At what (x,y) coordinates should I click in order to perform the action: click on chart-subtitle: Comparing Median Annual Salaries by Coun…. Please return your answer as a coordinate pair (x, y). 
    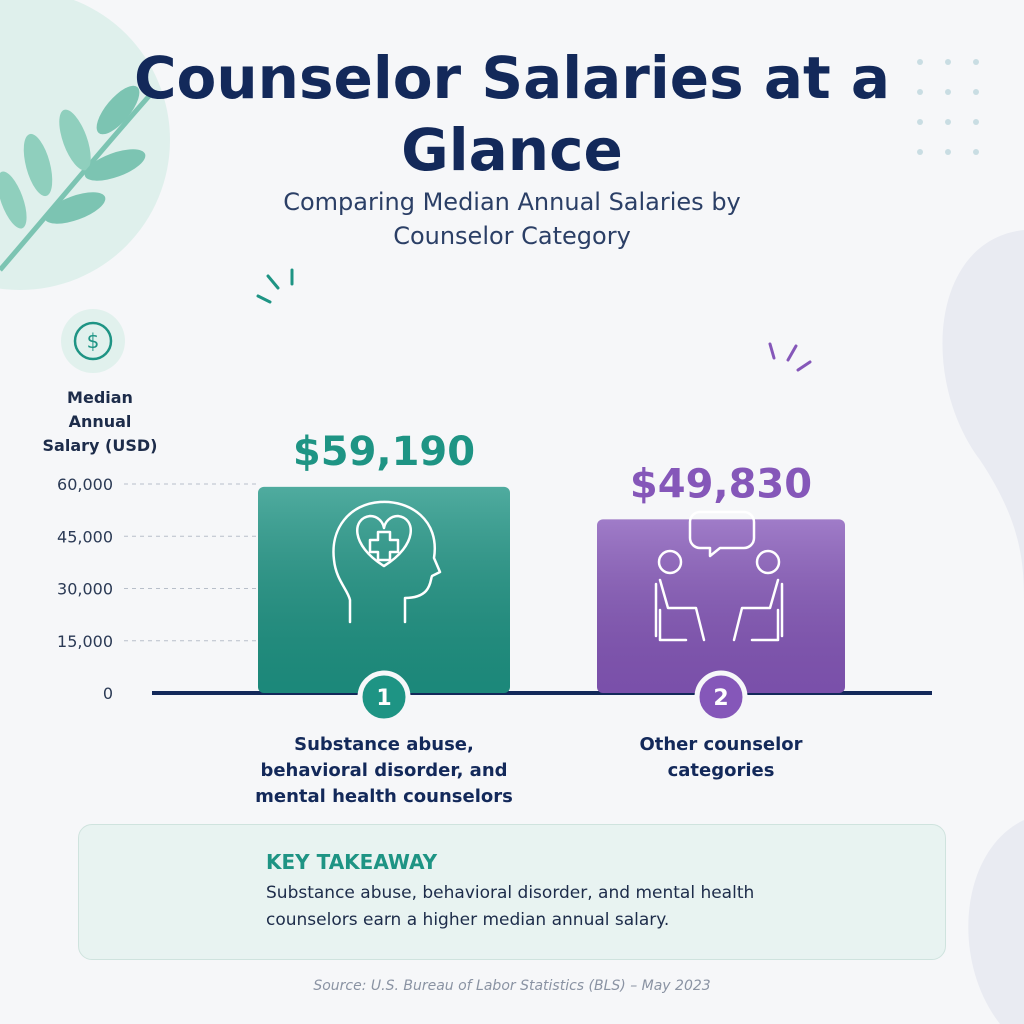
    Looking at the image, I should click on (512, 219).